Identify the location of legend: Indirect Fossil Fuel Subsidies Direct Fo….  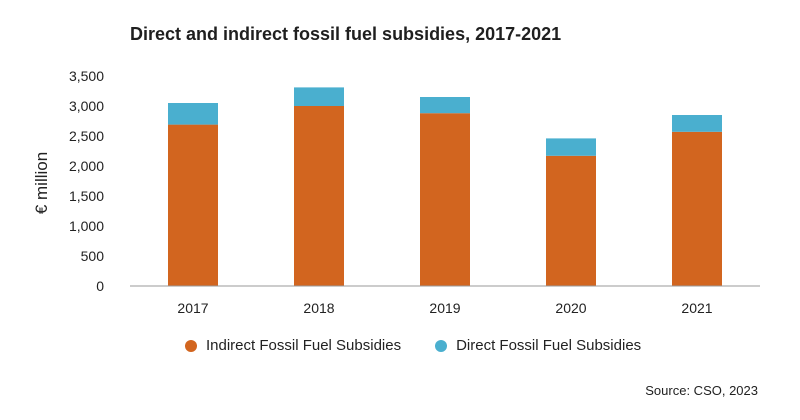
(430, 345).